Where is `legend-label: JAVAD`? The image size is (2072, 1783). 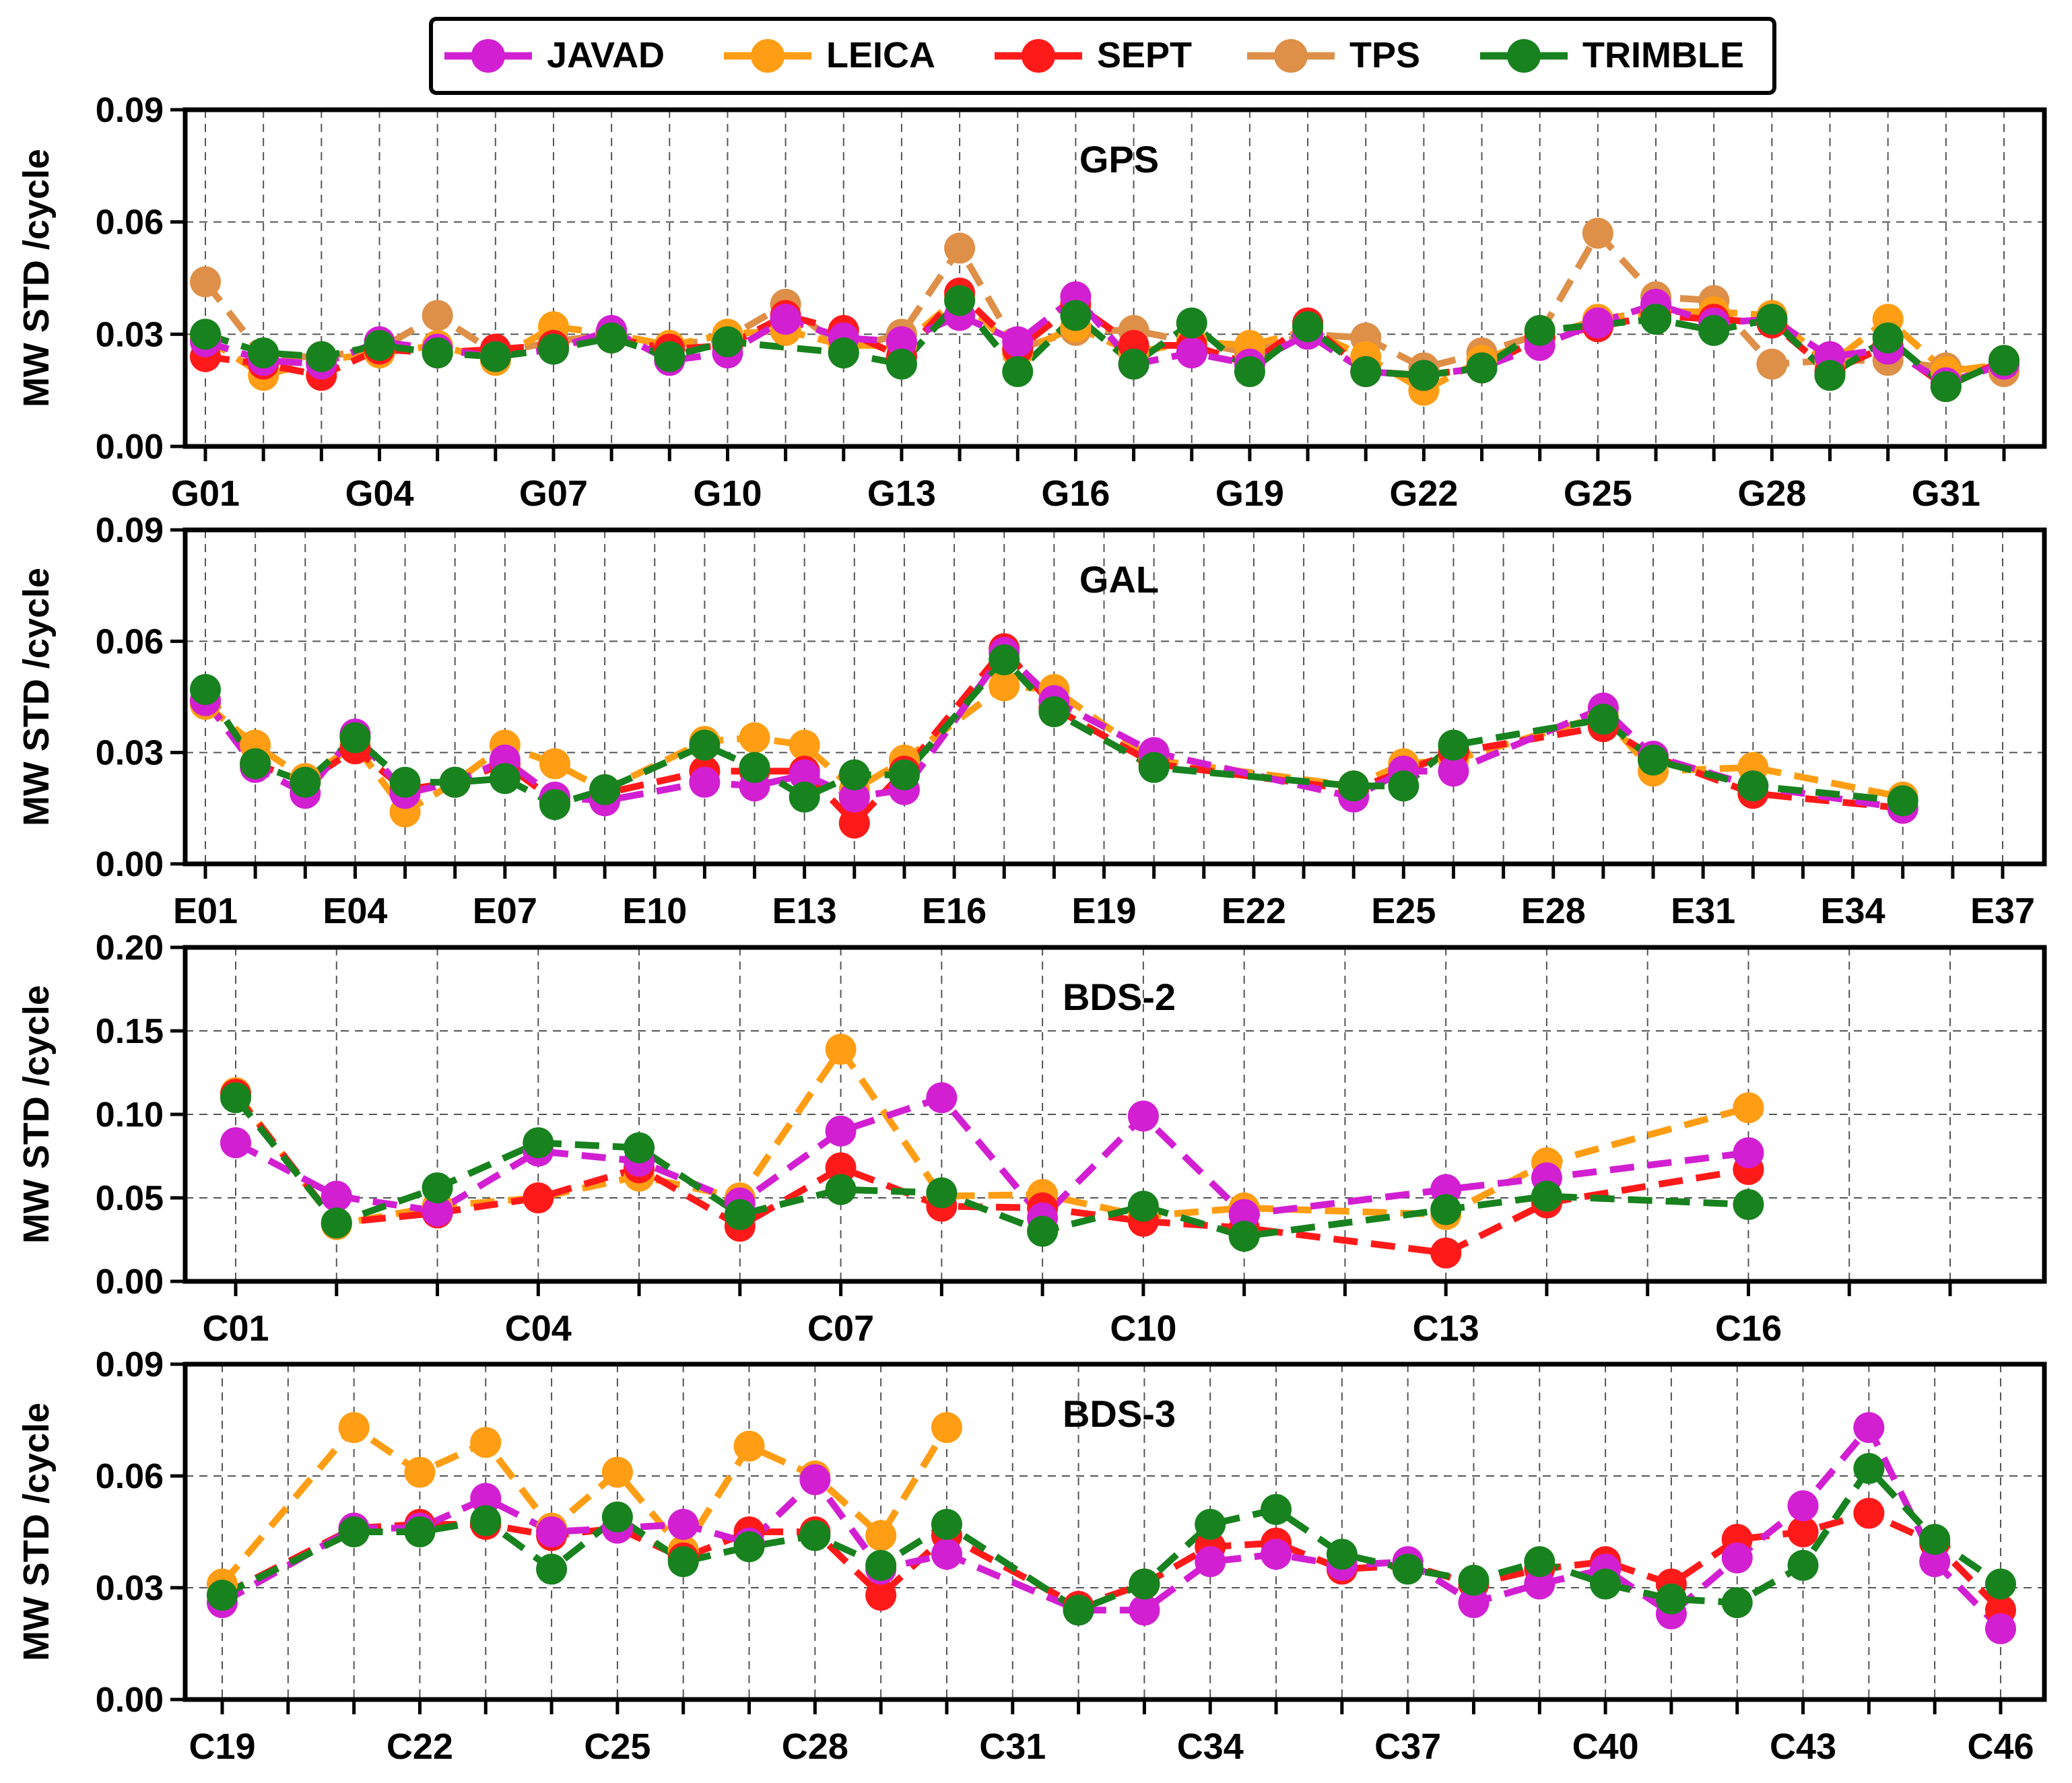
legend-label: JAVAD is located at coordinates (606, 55).